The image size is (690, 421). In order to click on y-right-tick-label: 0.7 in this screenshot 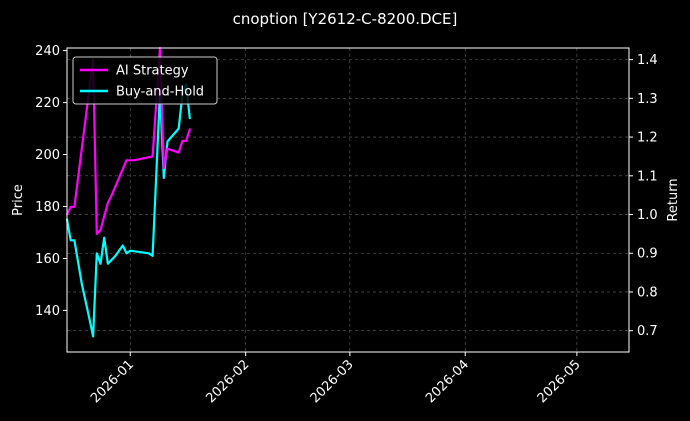, I will do `click(647, 331)`.